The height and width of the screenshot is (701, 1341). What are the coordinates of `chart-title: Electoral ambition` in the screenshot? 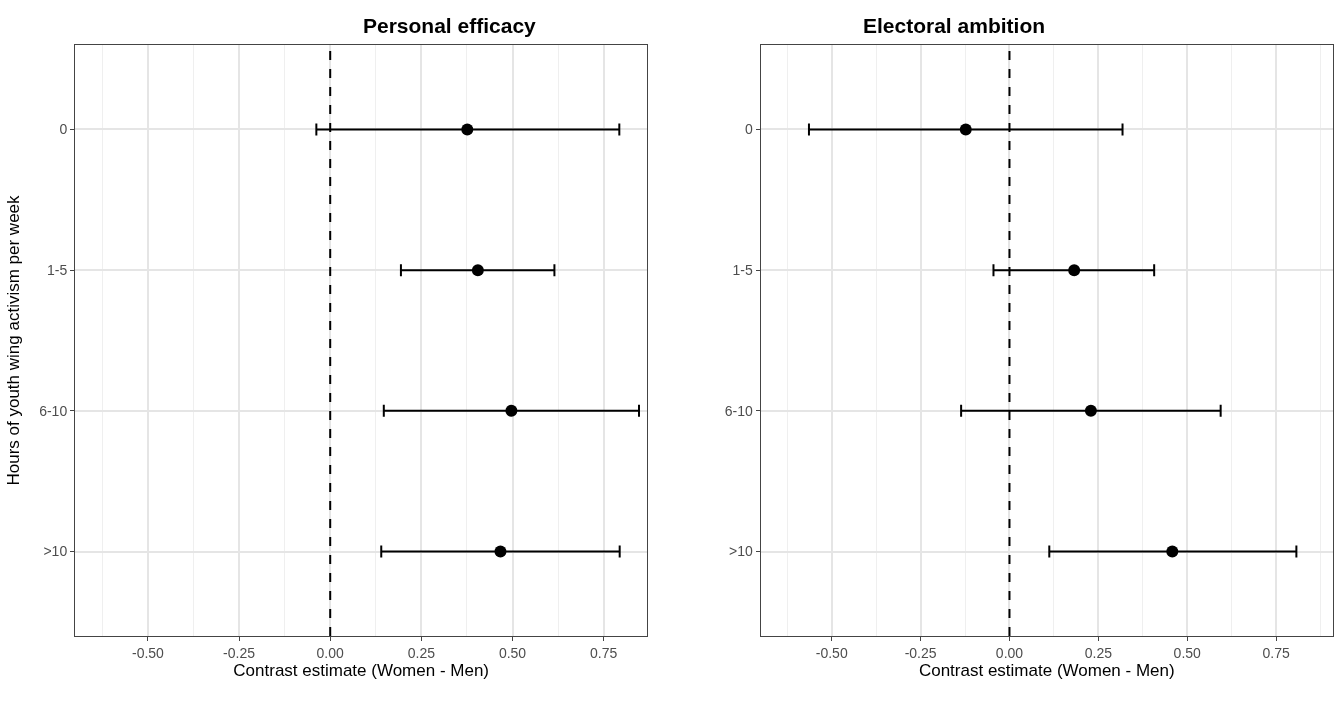 It's located at (954, 25).